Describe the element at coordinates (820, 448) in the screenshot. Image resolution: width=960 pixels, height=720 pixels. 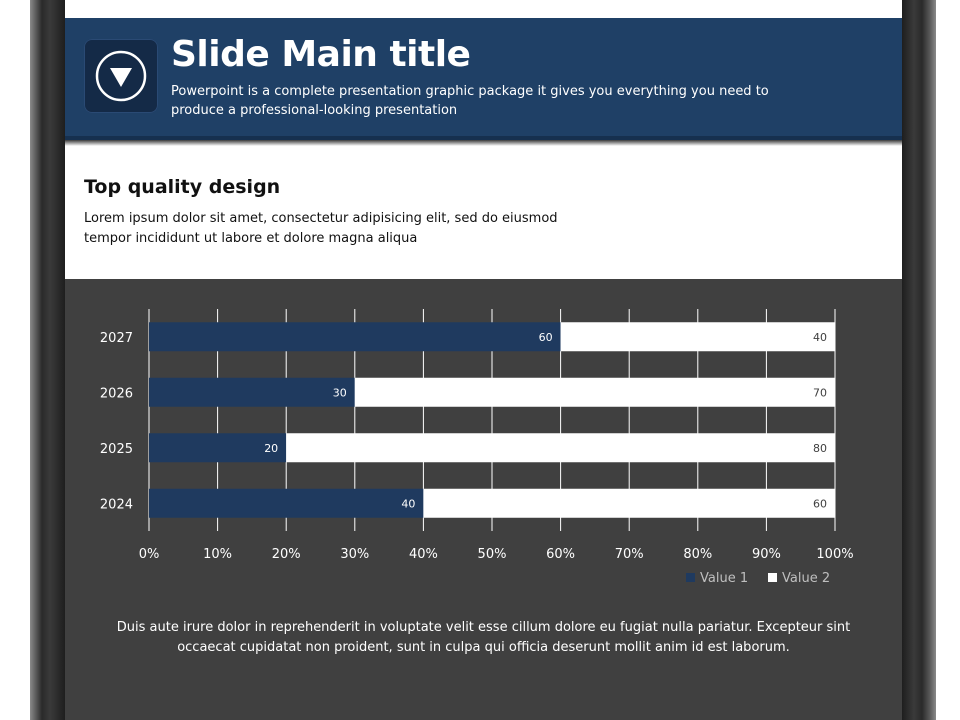
I see `data-label: 80` at that location.